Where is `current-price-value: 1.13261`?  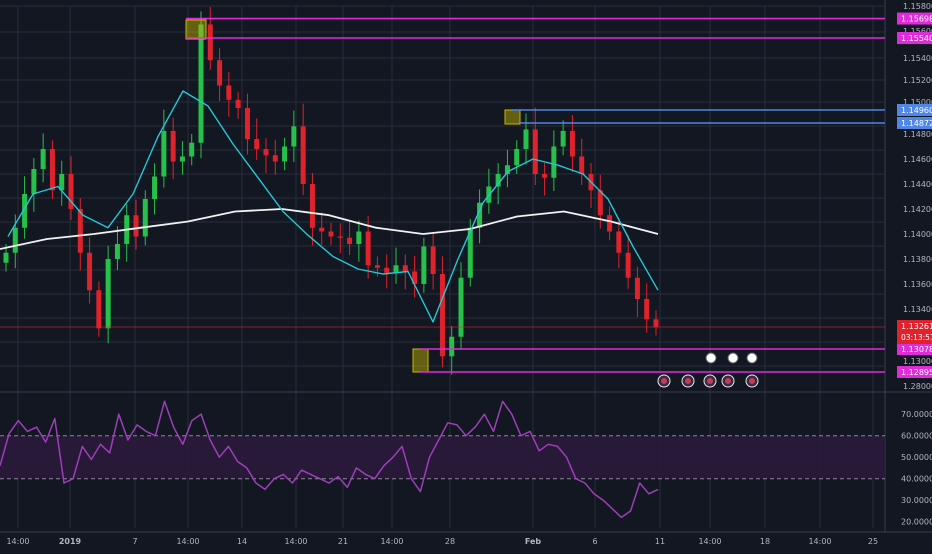 current-price-value: 1.13261 is located at coordinates (916, 326).